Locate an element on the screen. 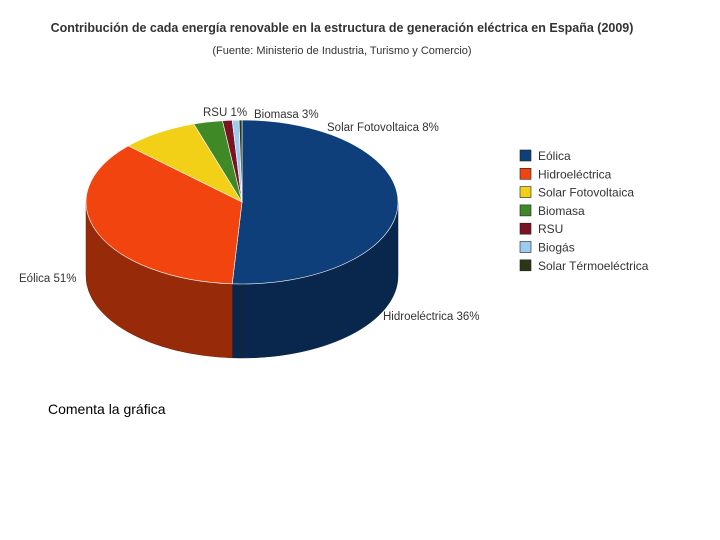 This screenshot has width=720, height=540. legend-label-5: Biogás is located at coordinates (556, 248).